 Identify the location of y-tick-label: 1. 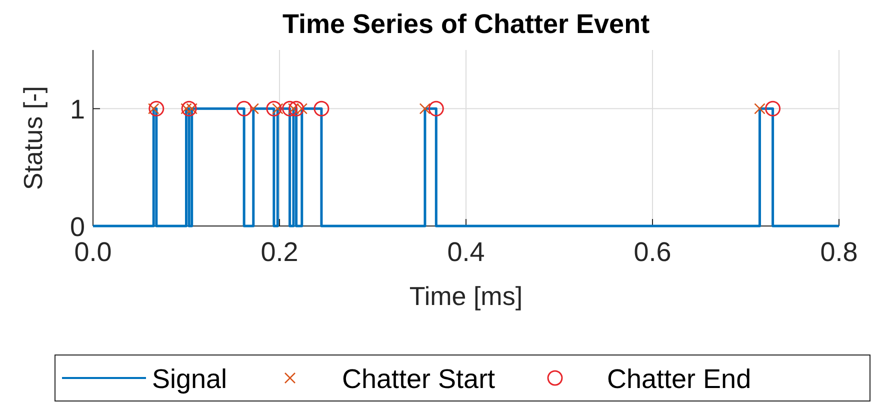
(77, 109).